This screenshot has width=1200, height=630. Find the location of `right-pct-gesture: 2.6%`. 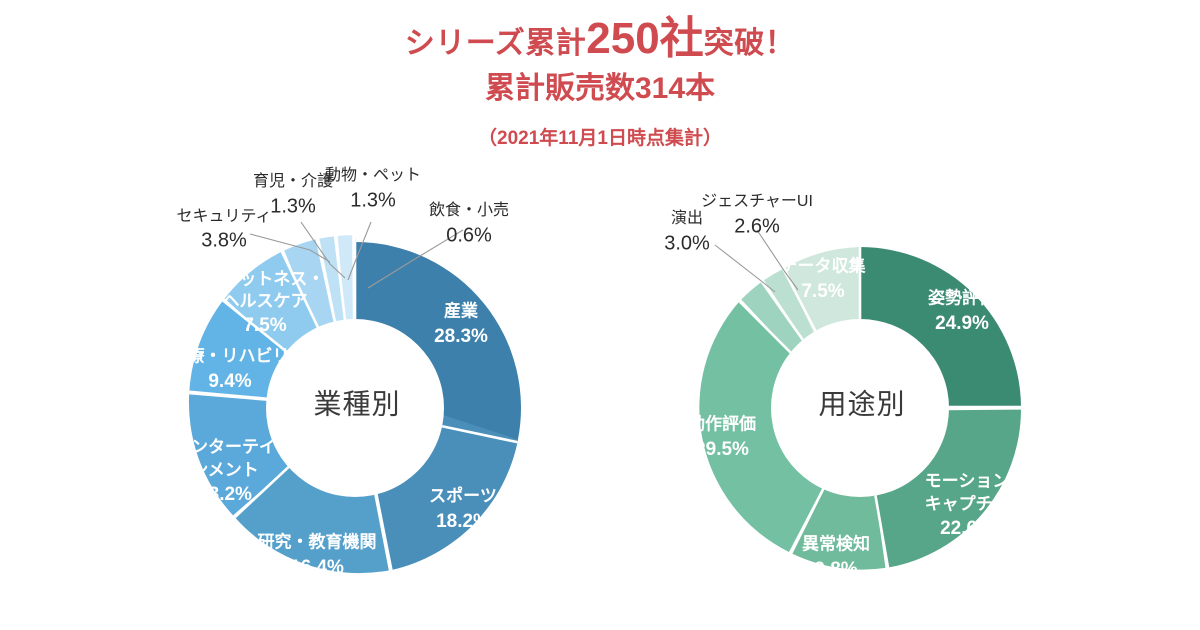

right-pct-gesture: 2.6% is located at coordinates (757, 226).